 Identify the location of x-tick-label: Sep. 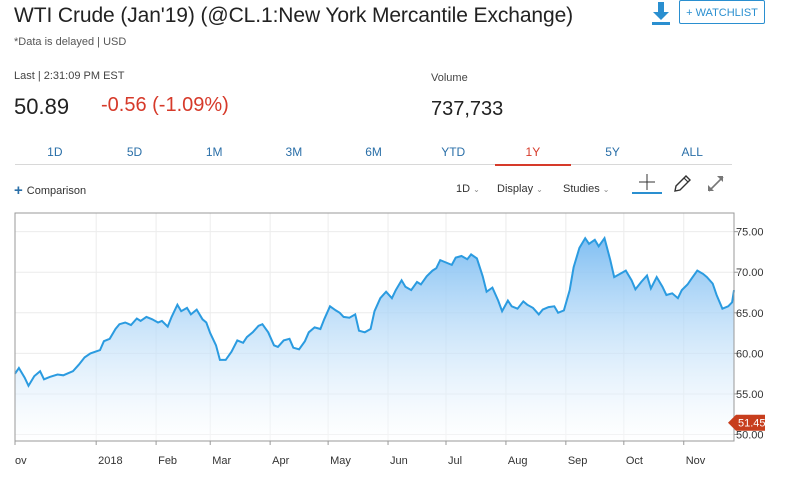
(578, 461).